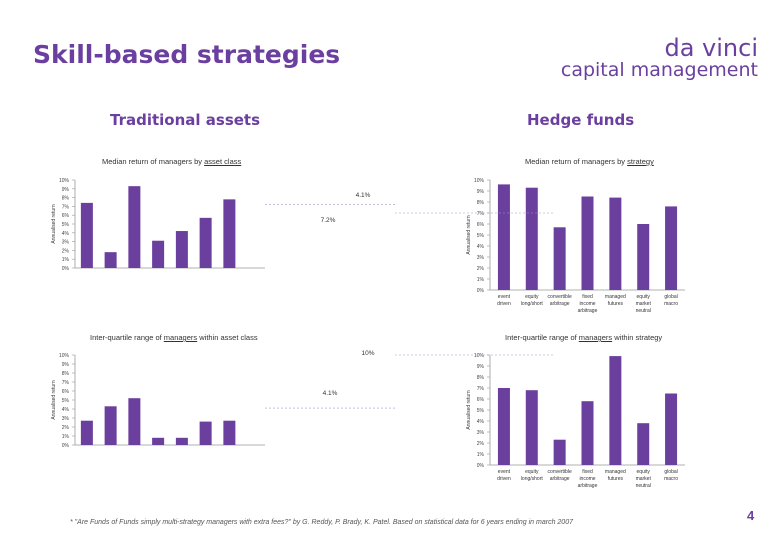  Describe the element at coordinates (640, 161) in the screenshot. I see `chart-title-underlined: strategy` at that location.